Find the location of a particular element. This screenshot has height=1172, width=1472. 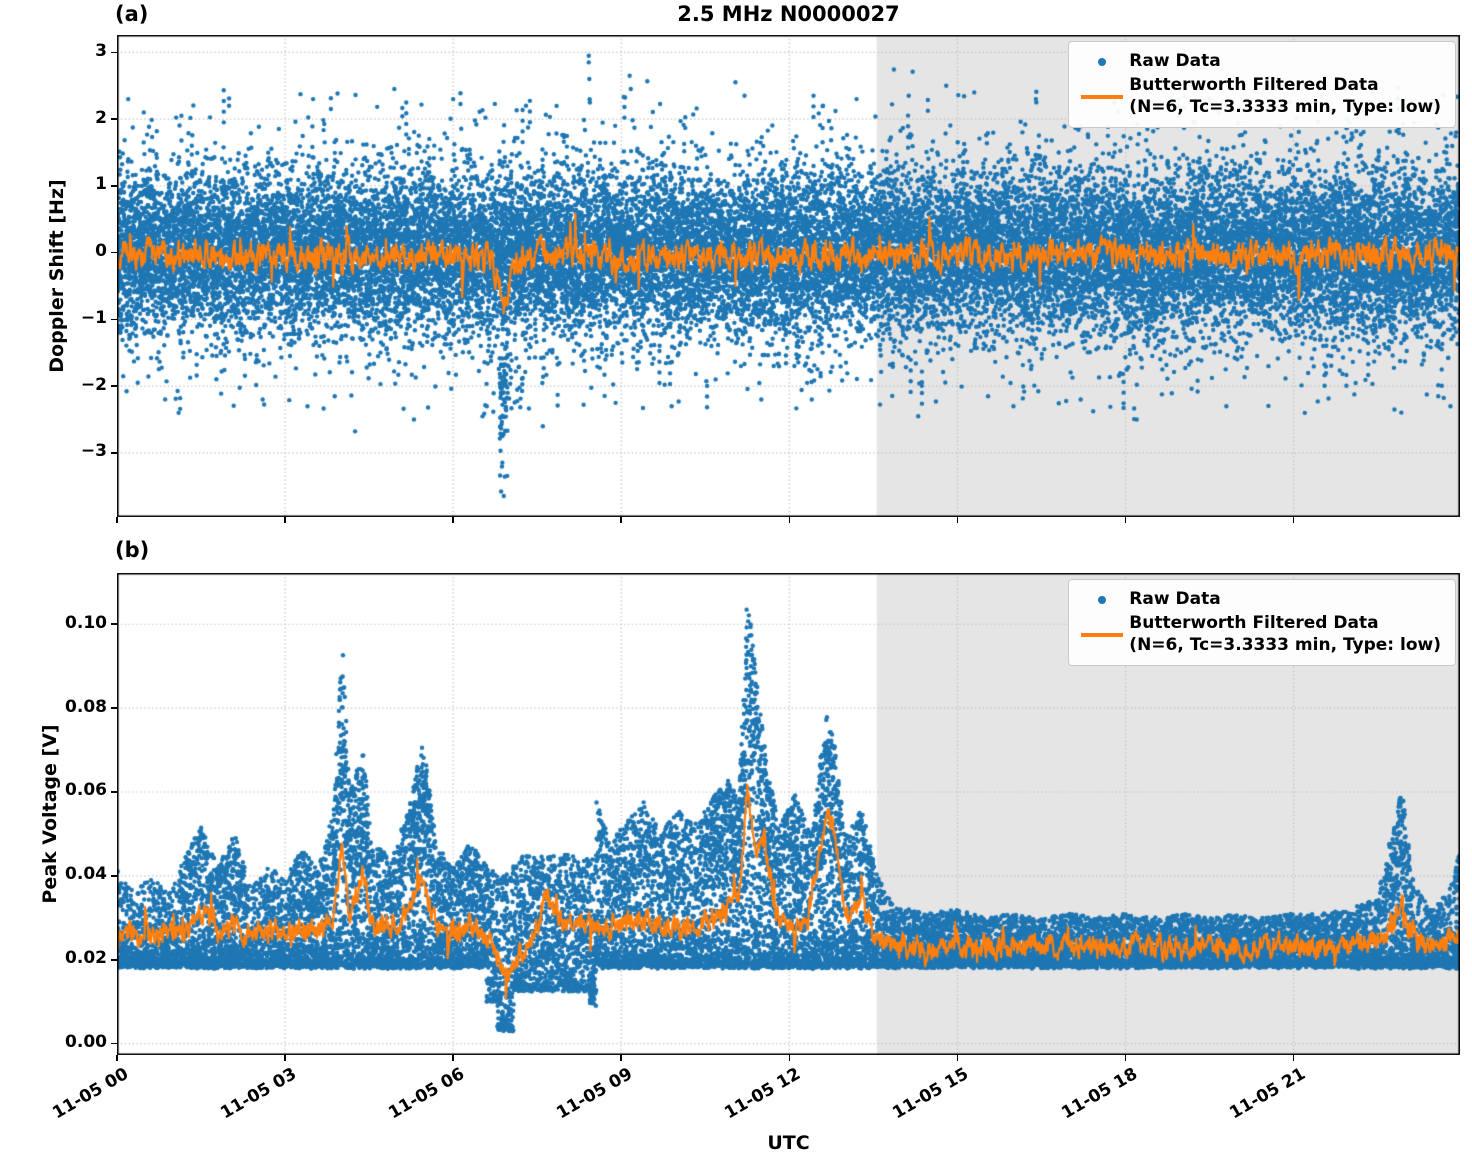

y-tick-label: 0.00 is located at coordinates (86, 1042).